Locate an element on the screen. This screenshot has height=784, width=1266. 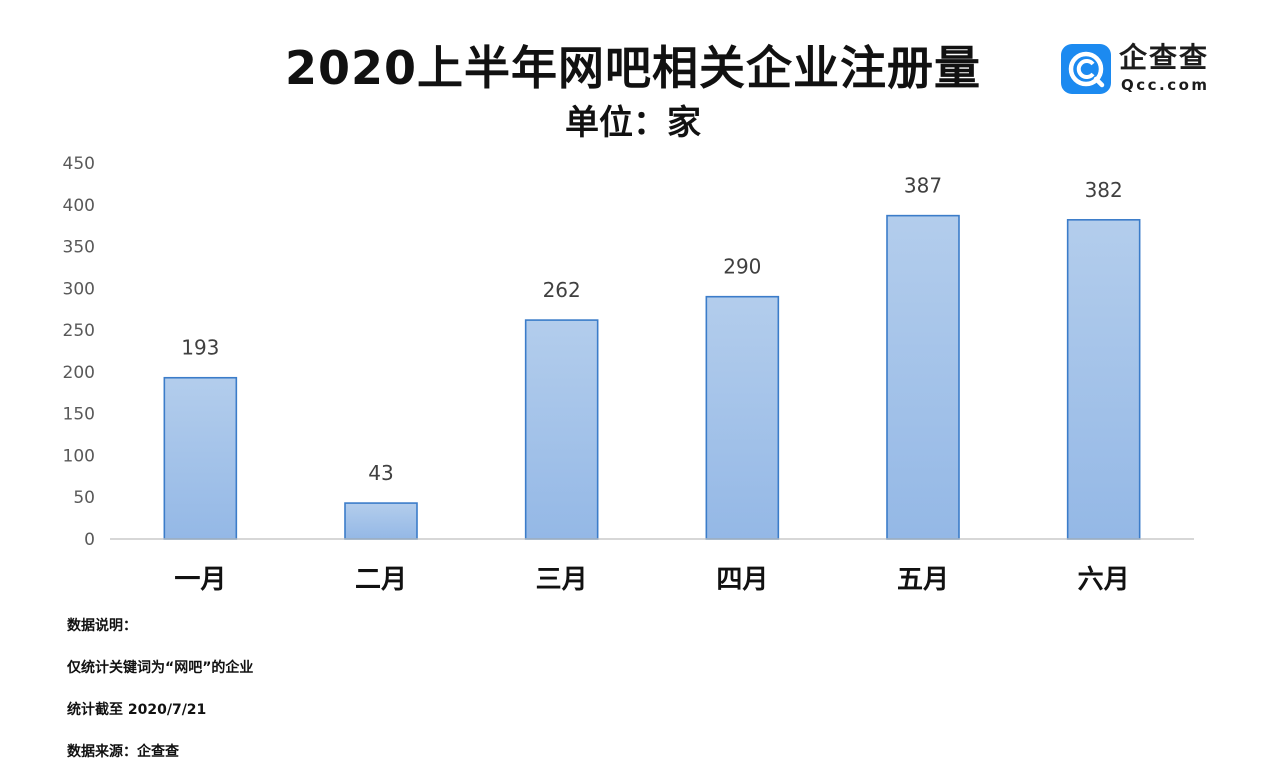
chart-subtitle: 单位：家 is located at coordinates (633, 123).